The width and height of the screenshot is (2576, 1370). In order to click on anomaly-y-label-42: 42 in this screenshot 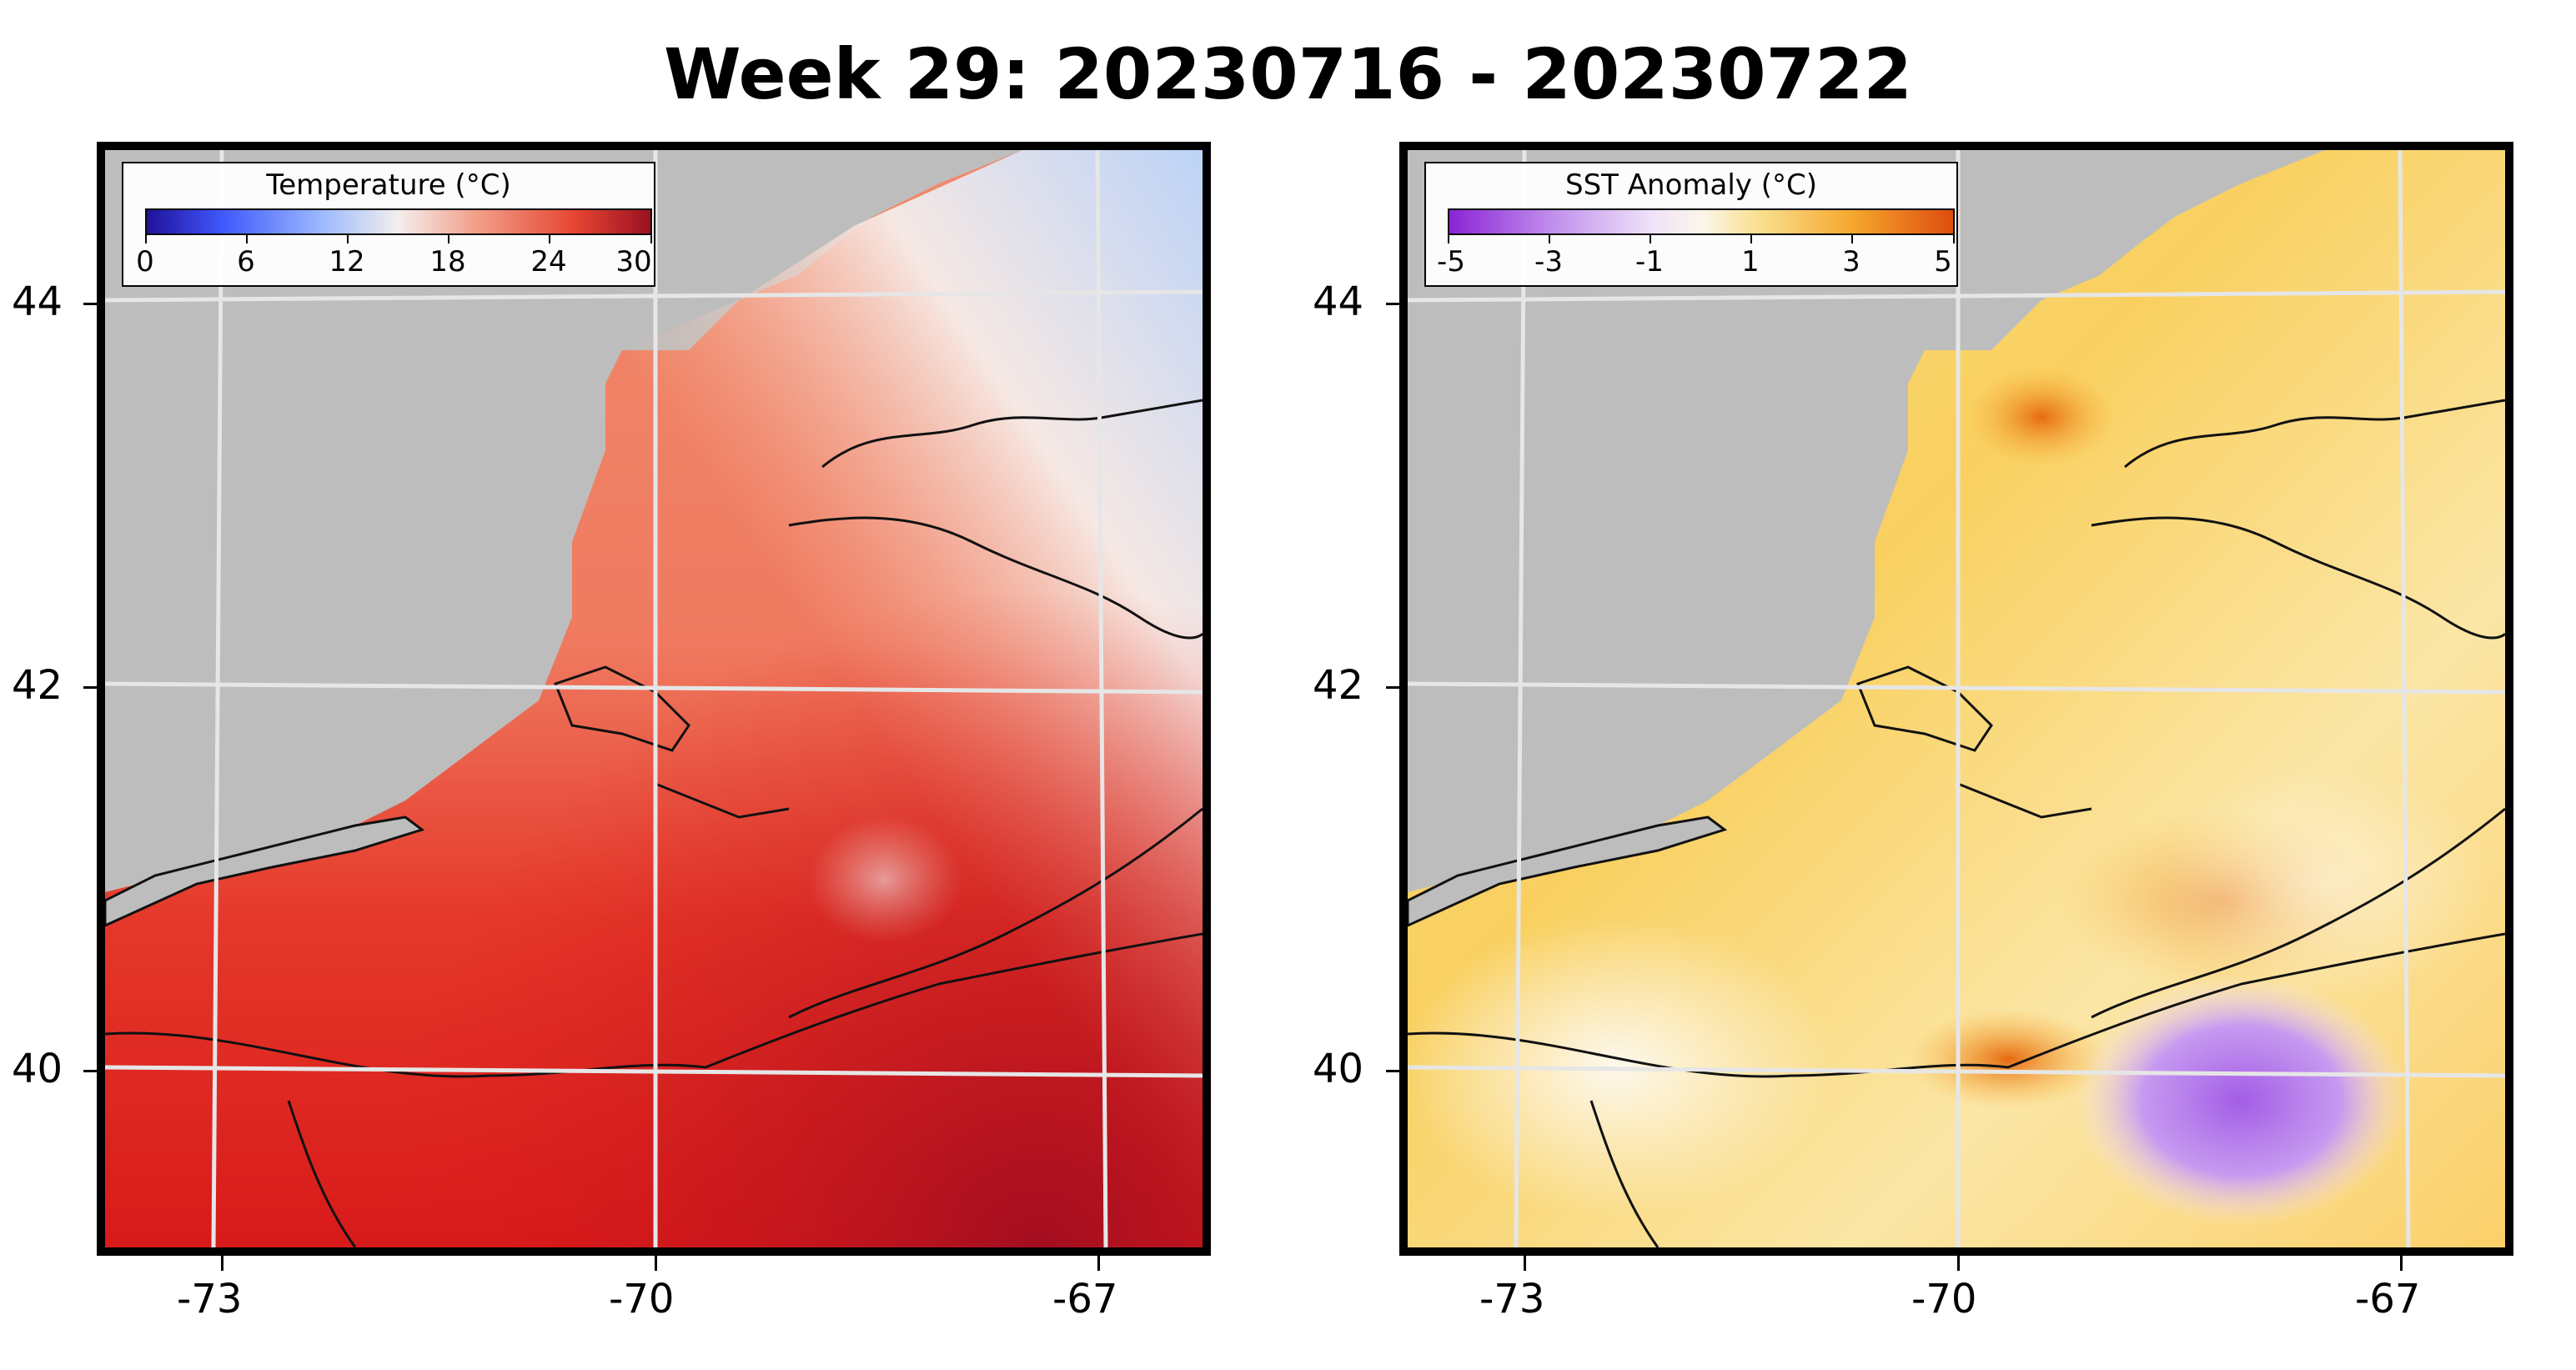, I will do `click(1338, 686)`.